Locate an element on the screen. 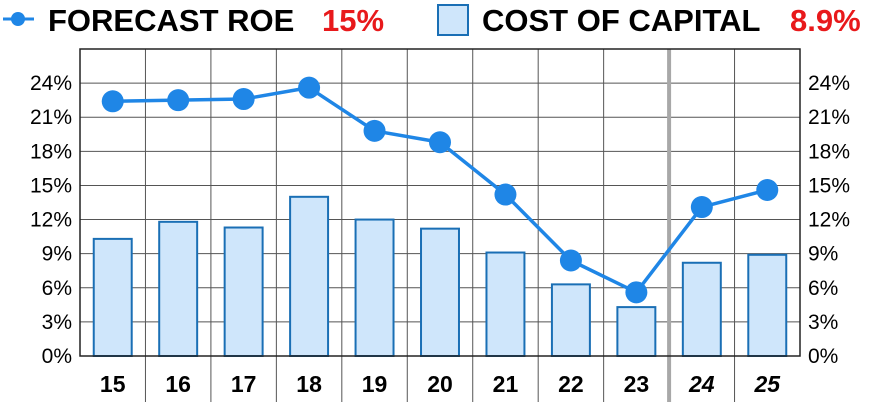 This screenshot has height=408, width=872. y-tick-label-left: 6% is located at coordinates (57, 288).